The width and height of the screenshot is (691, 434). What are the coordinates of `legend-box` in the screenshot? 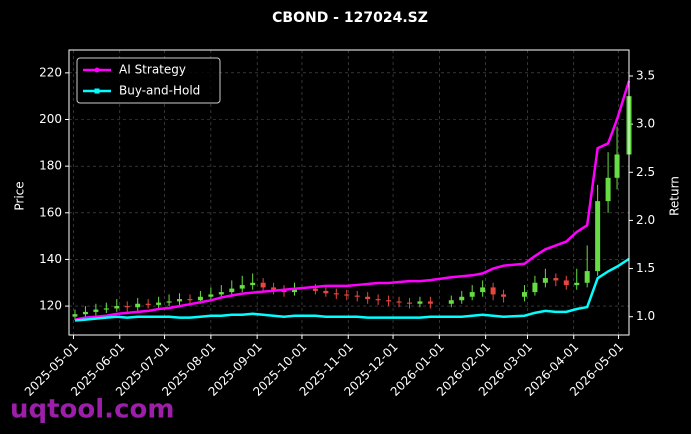 It's located at (148, 80).